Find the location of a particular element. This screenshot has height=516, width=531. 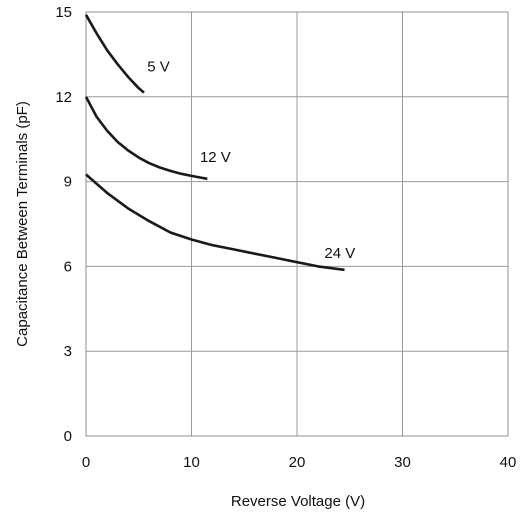

x-axis-label: Reverse Voltage (V) is located at coordinates (298, 501).